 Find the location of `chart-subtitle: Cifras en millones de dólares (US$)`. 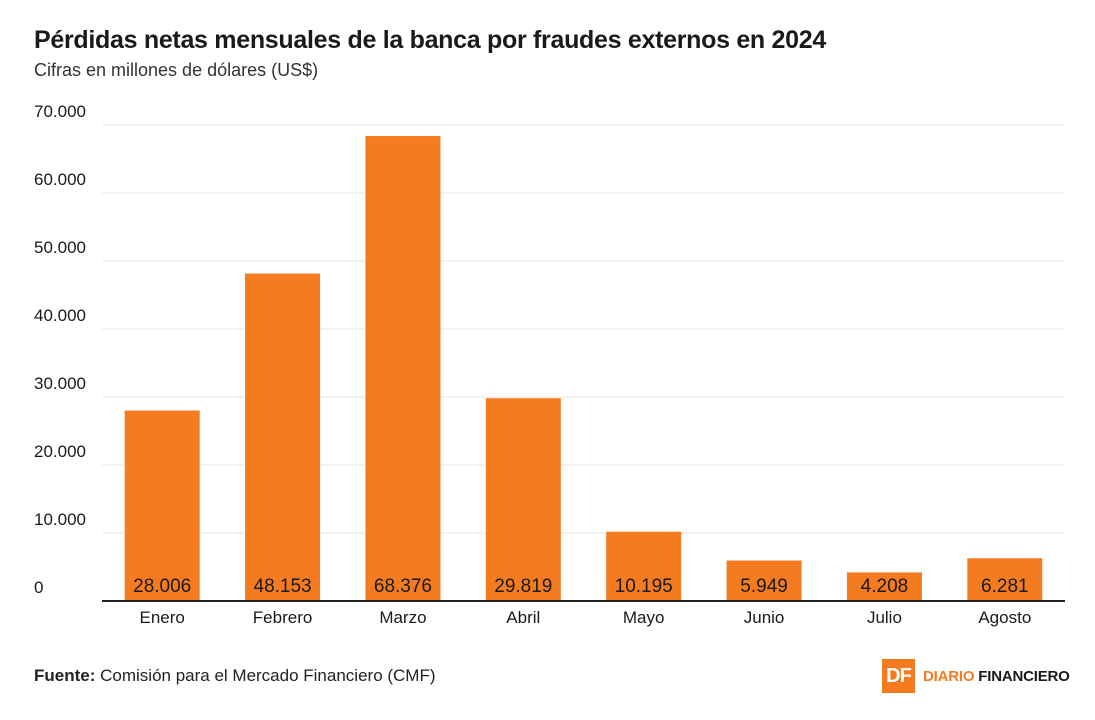

chart-subtitle: Cifras en millones de dólares (US$) is located at coordinates (176, 70).